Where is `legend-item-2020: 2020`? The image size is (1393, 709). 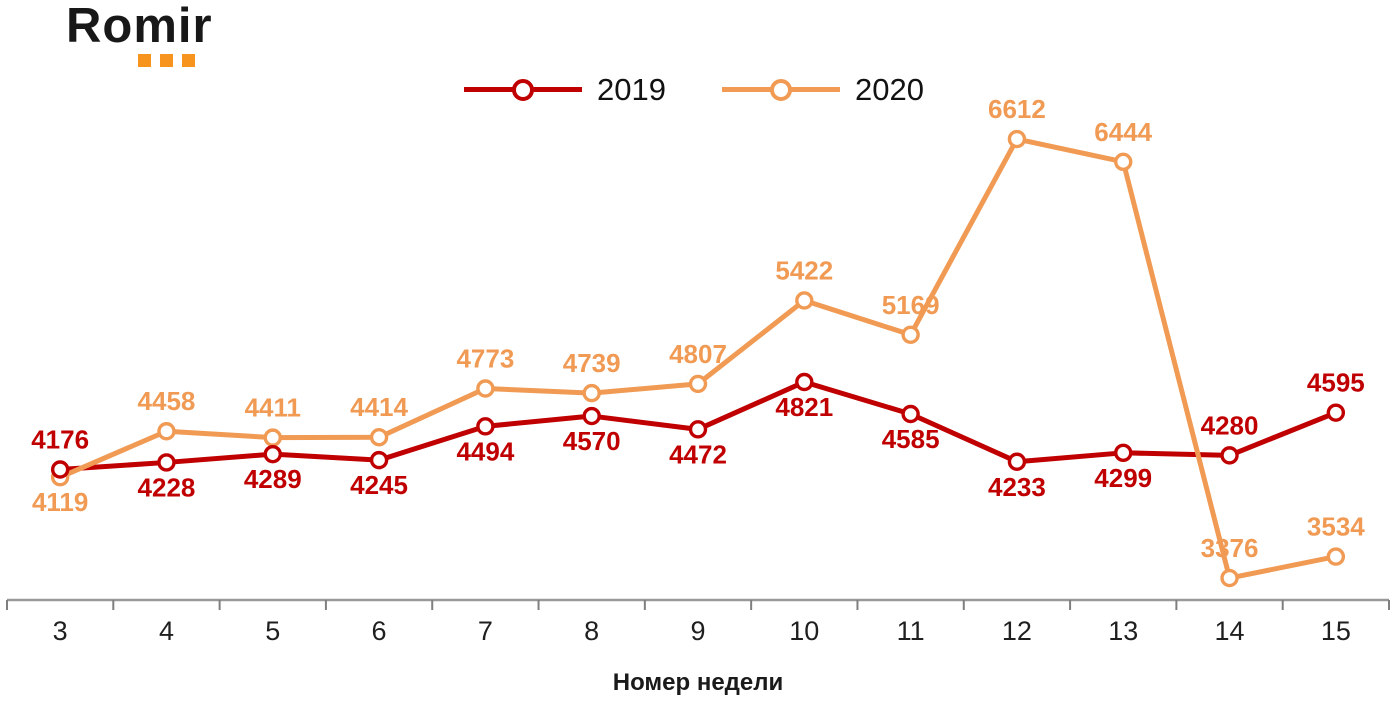 legend-item-2020: 2020 is located at coordinates (822, 89).